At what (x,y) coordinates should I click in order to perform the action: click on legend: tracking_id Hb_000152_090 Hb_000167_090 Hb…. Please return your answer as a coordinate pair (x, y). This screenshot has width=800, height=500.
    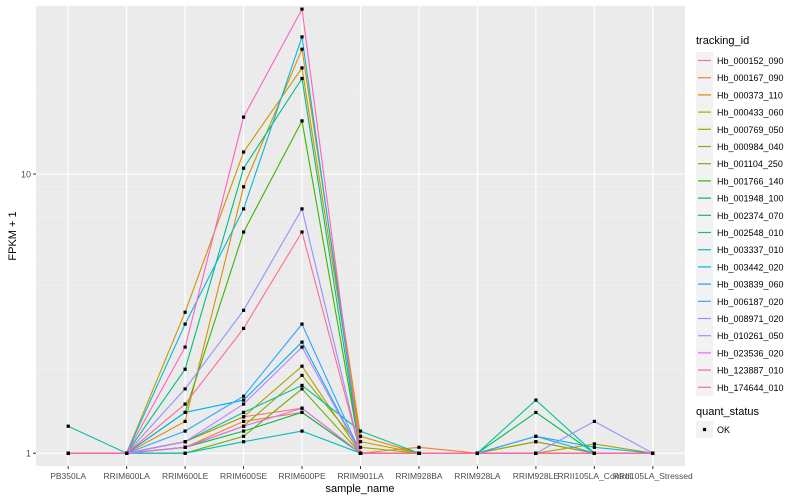
    Looking at the image, I should click on (740, 236).